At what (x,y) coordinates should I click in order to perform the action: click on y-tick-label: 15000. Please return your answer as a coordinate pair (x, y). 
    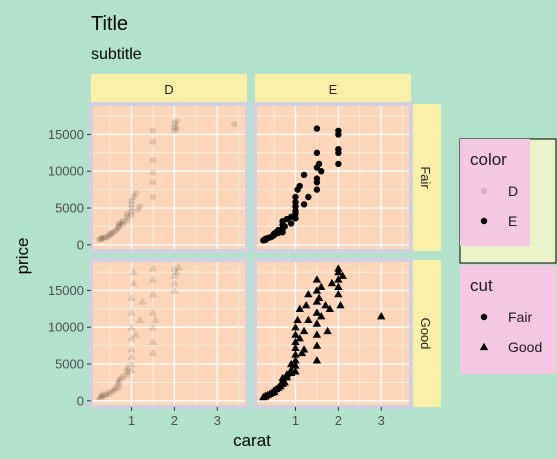
    Looking at the image, I should click on (66, 134).